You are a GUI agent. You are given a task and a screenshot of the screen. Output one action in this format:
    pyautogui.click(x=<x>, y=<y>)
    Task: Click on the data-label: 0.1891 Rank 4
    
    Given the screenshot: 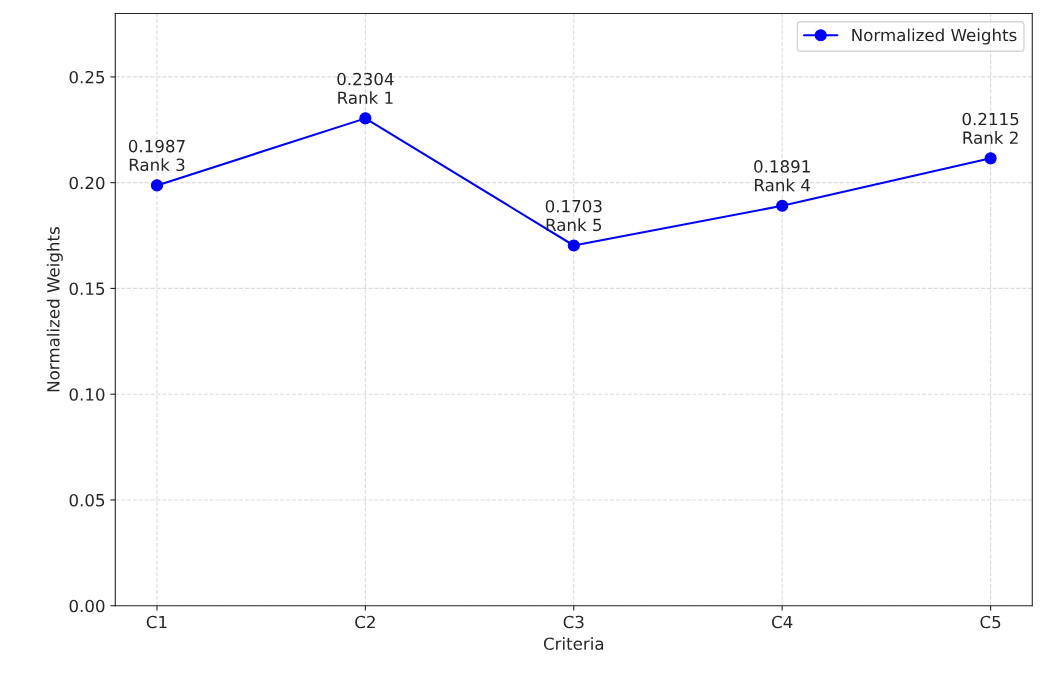 What is the action you would take?
    pyautogui.click(x=782, y=176)
    